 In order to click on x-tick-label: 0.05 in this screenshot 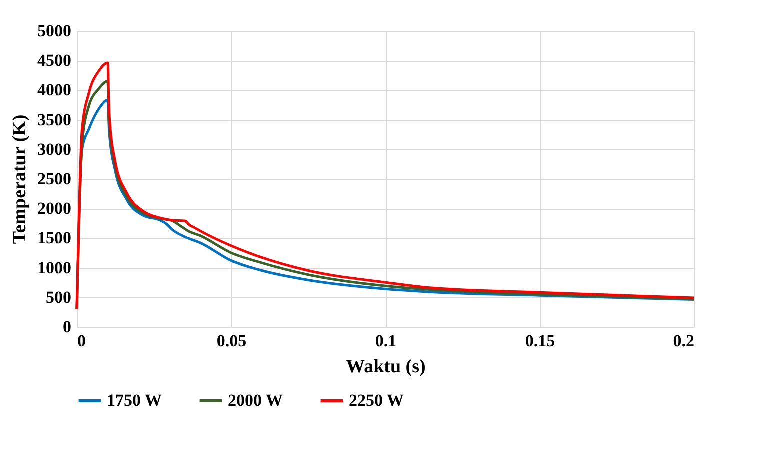, I will do `click(231, 341)`.